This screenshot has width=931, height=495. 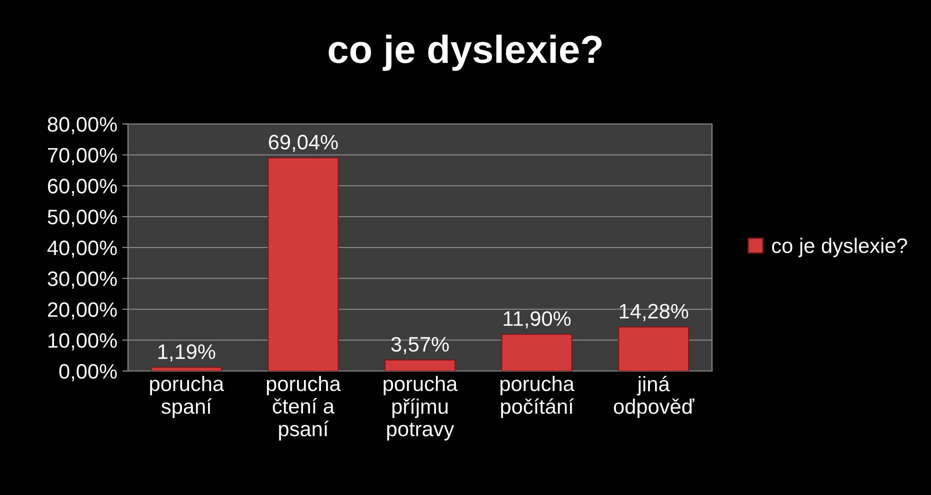 What do you see at coordinates (840, 248) in the screenshot?
I see `legend-label: co je dyslexie?` at bounding box center [840, 248].